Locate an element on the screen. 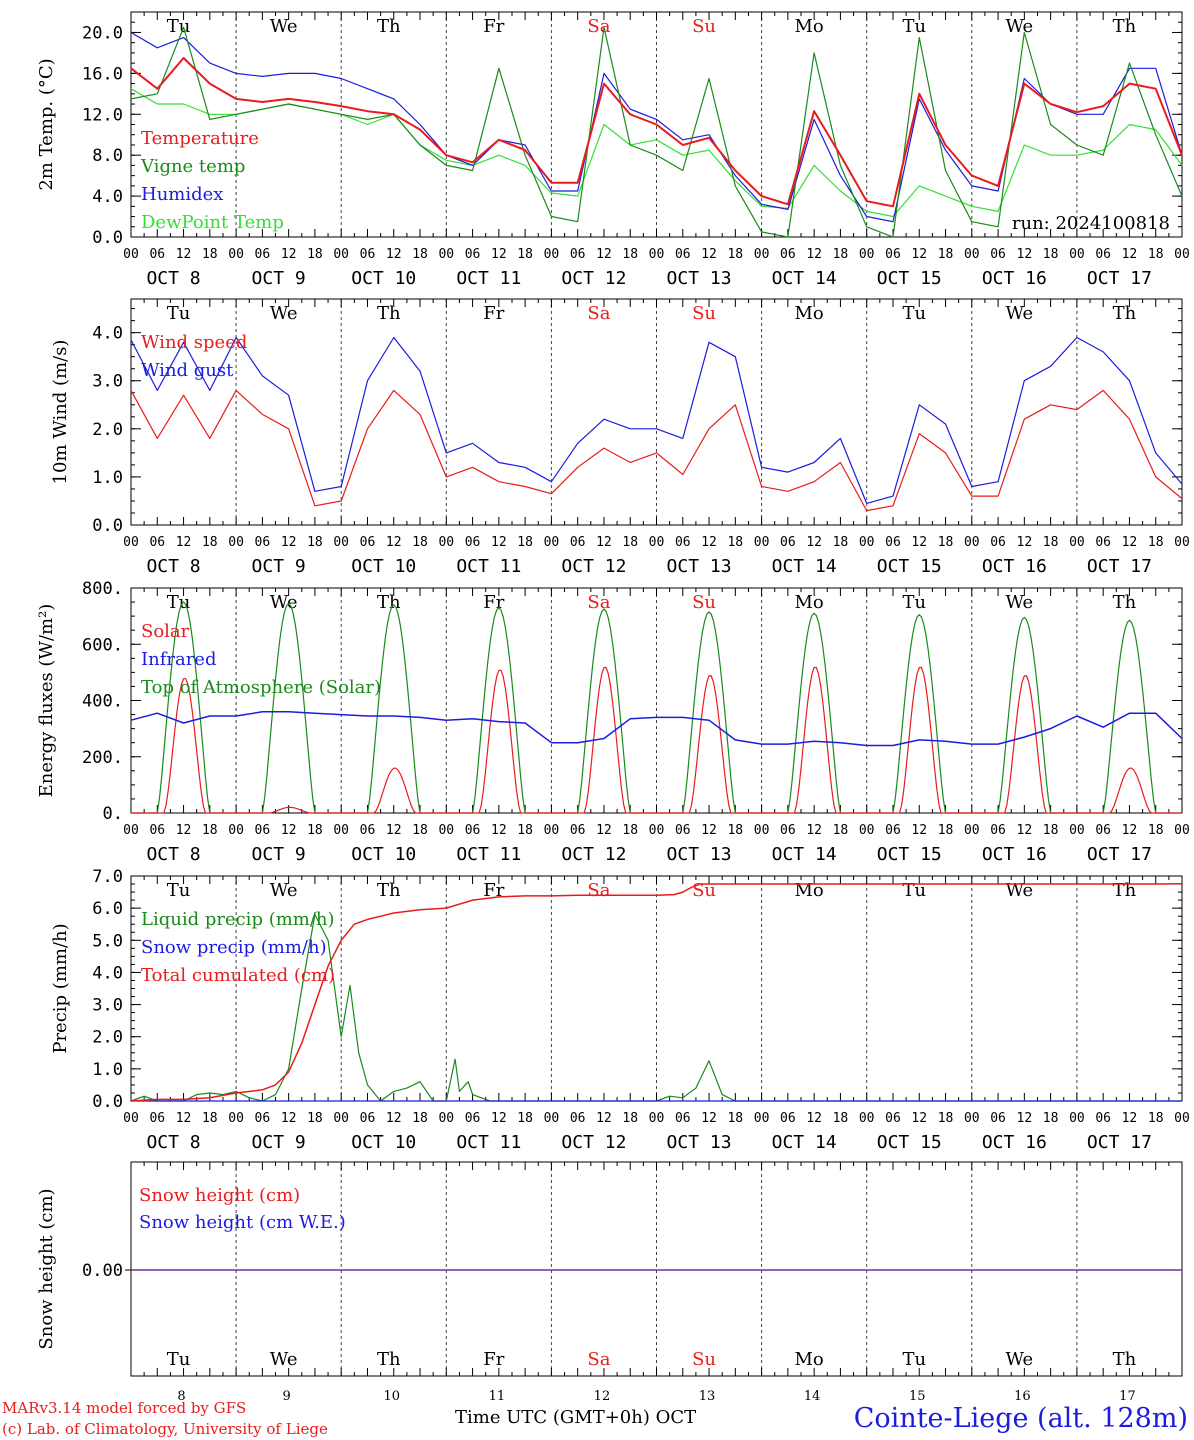 This screenshot has height=1440, width=1194. legend-entry: Temperature is located at coordinates (200, 138).